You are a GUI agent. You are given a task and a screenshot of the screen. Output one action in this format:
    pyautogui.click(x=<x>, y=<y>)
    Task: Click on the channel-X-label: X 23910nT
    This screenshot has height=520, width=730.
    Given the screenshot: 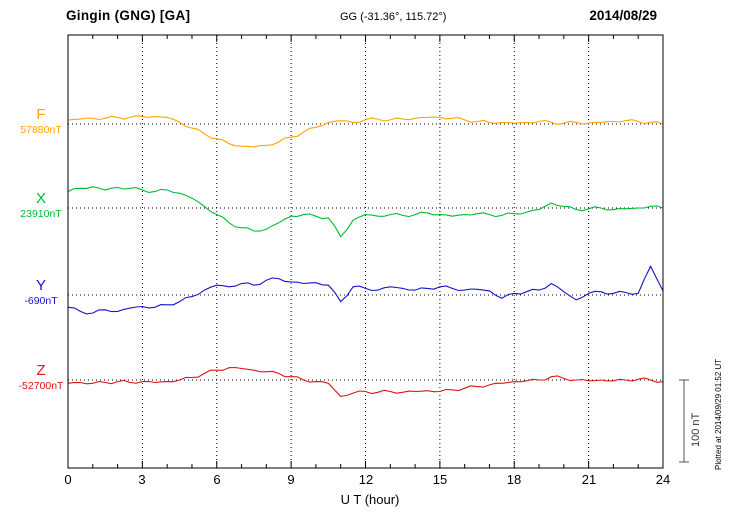 What is the action you would take?
    pyautogui.click(x=41, y=205)
    